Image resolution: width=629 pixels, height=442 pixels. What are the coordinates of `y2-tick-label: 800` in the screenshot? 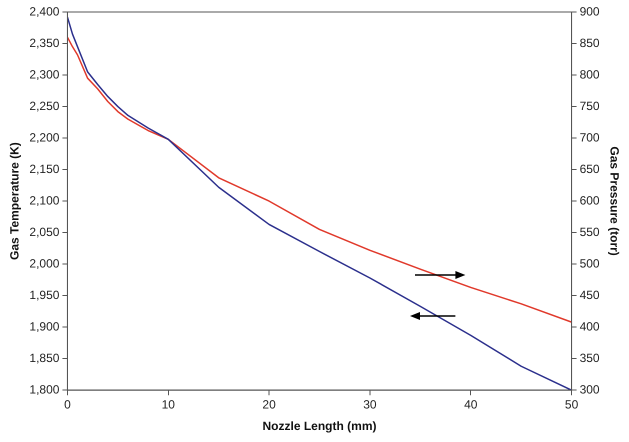 It's located at (590, 74).